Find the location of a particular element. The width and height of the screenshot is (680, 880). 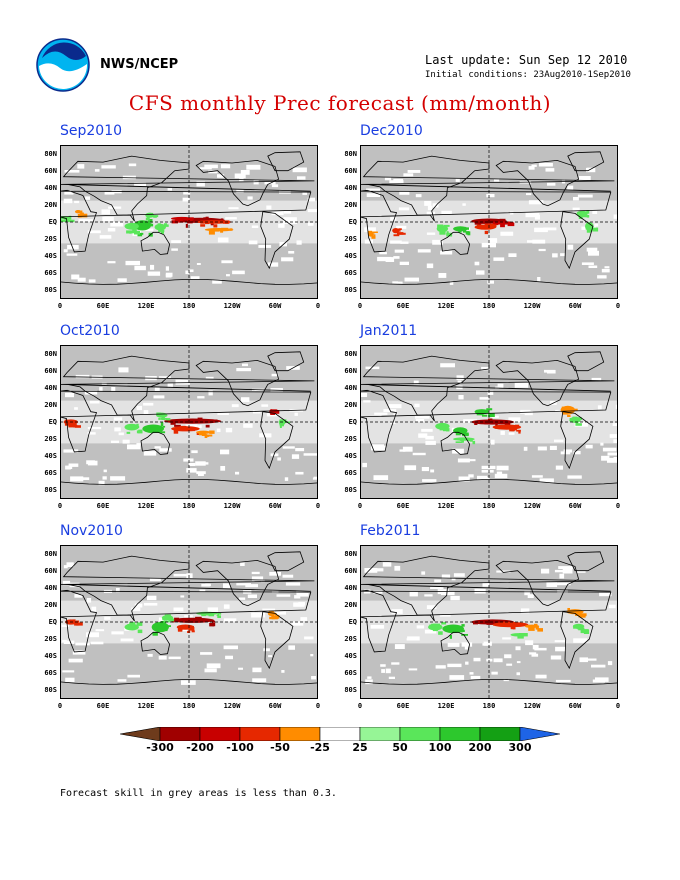

lat-tick-label: EQ is located at coordinates (352, 422).